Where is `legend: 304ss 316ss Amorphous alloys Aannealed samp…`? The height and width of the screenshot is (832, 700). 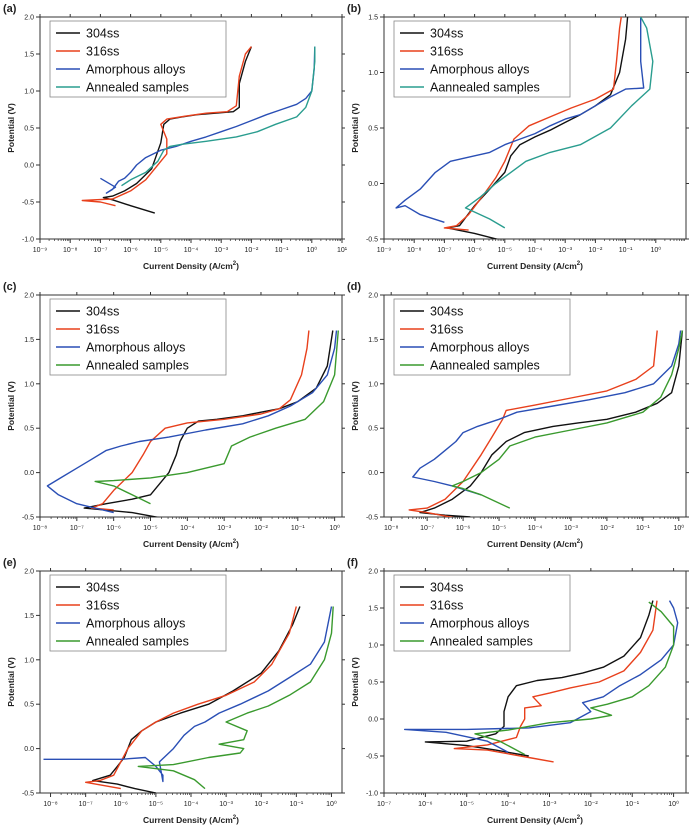
legend: 304ss 316ss Amorphous alloys Aannealed samp… is located at coordinates (482, 337).